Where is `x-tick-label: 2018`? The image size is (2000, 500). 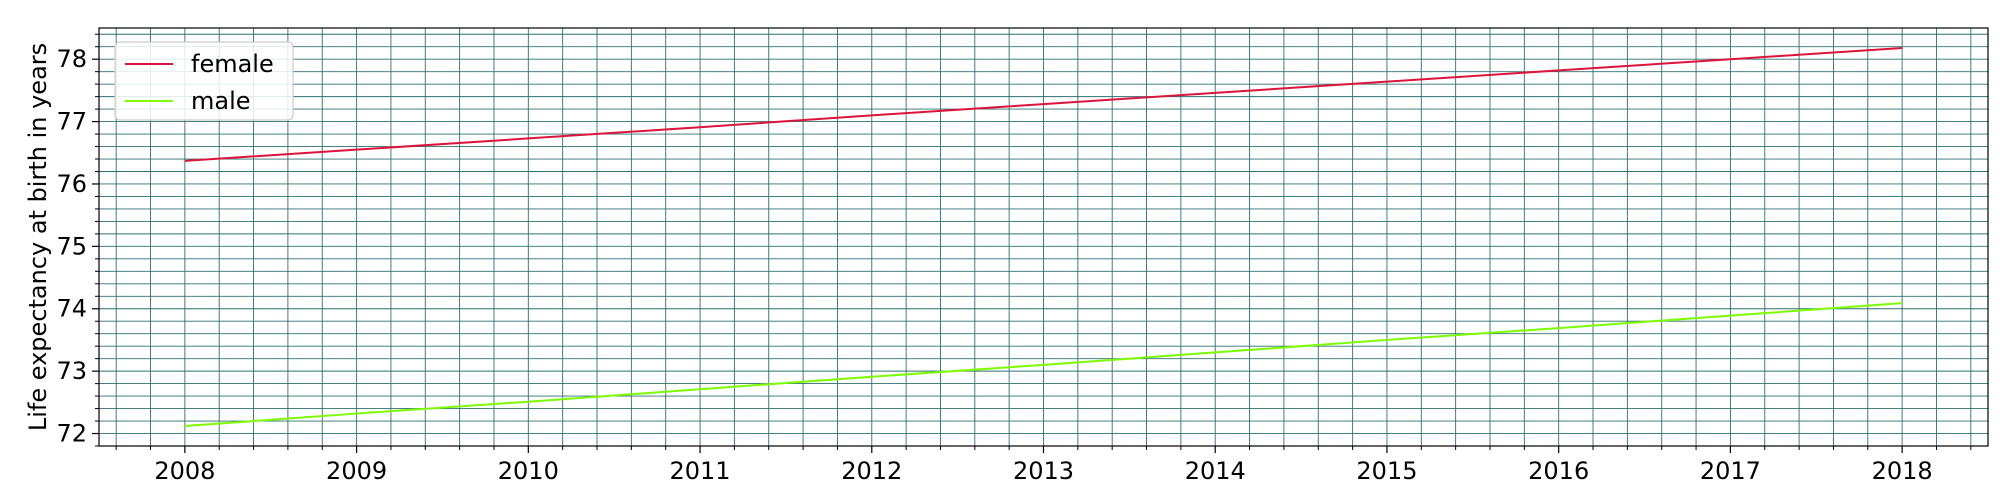
x-tick-label: 2018 is located at coordinates (1902, 471).